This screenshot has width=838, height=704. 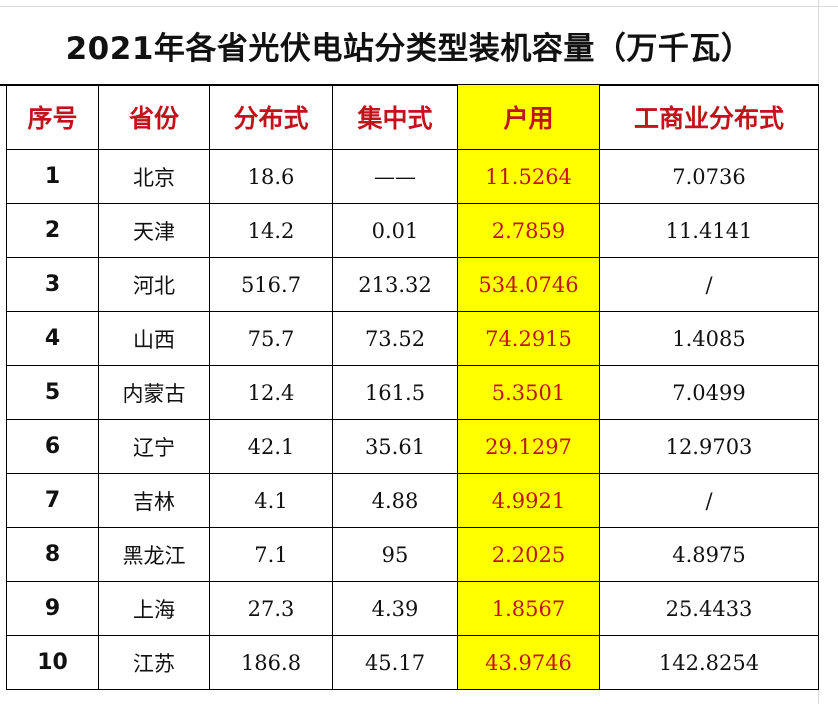 What do you see at coordinates (154, 554) in the screenshot?
I see `cell-province: 黑龙江` at bounding box center [154, 554].